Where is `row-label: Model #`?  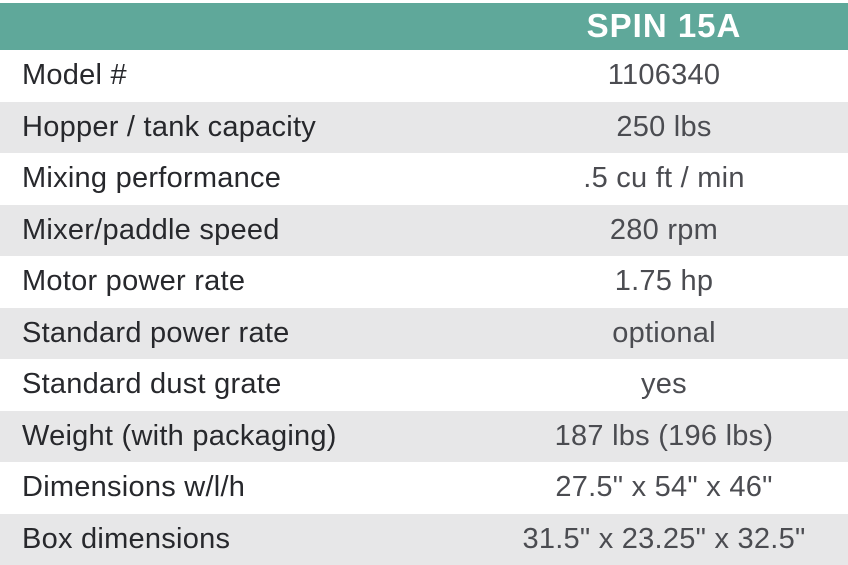
row-label: Model # is located at coordinates (74, 75).